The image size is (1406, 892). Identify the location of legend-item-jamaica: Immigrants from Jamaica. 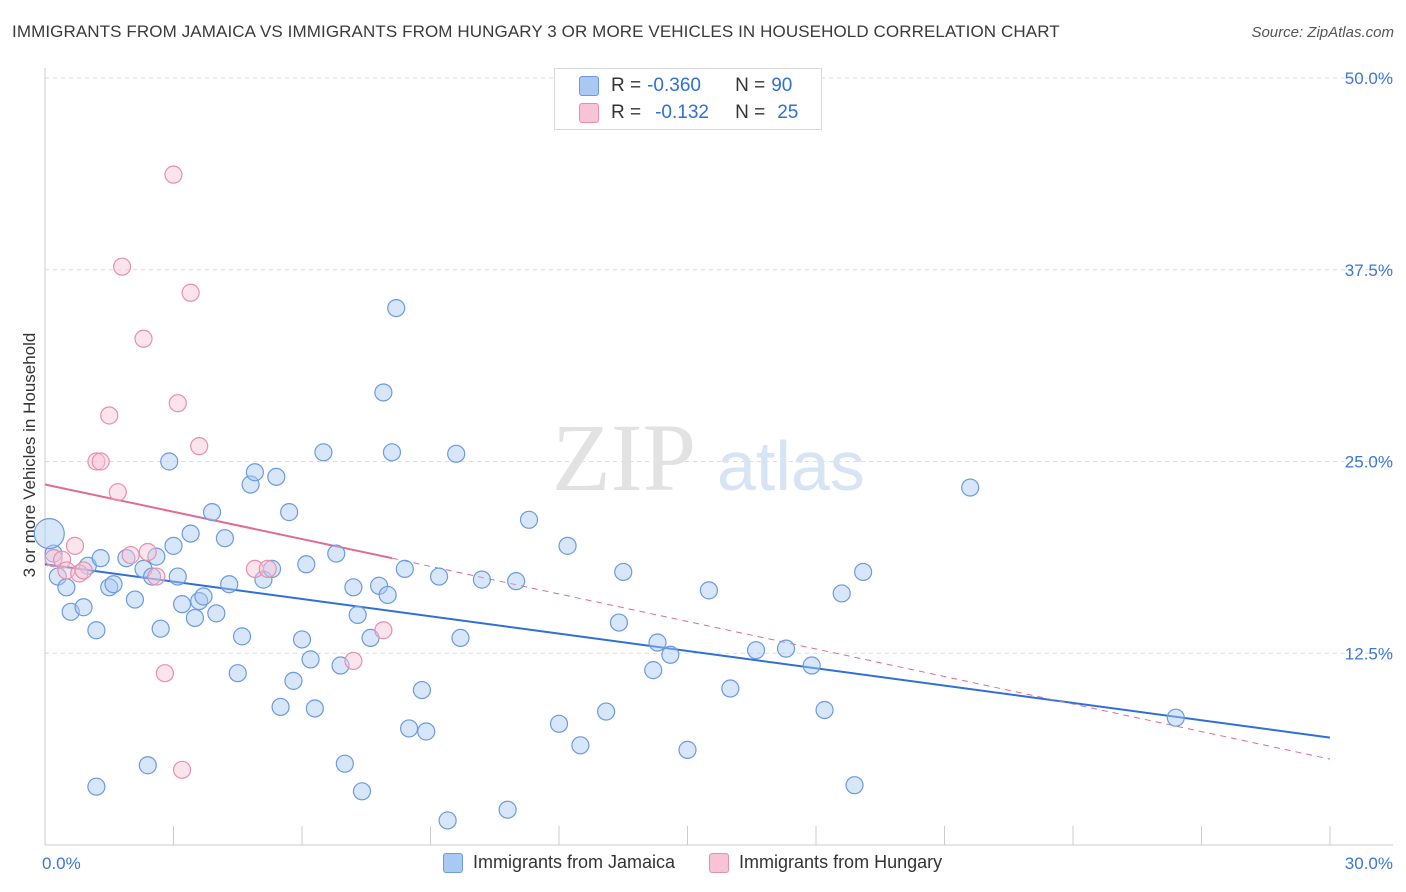
(559, 862).